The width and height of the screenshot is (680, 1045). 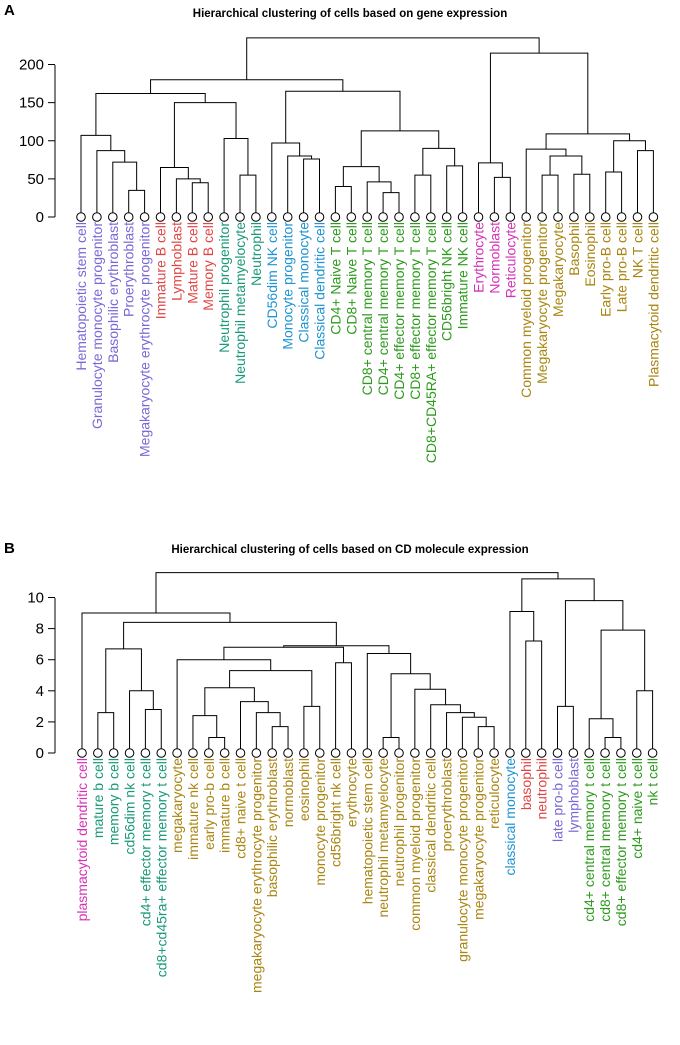 I want to click on panel-b-leaf-label: memory b cell, so click(x=114, y=801).